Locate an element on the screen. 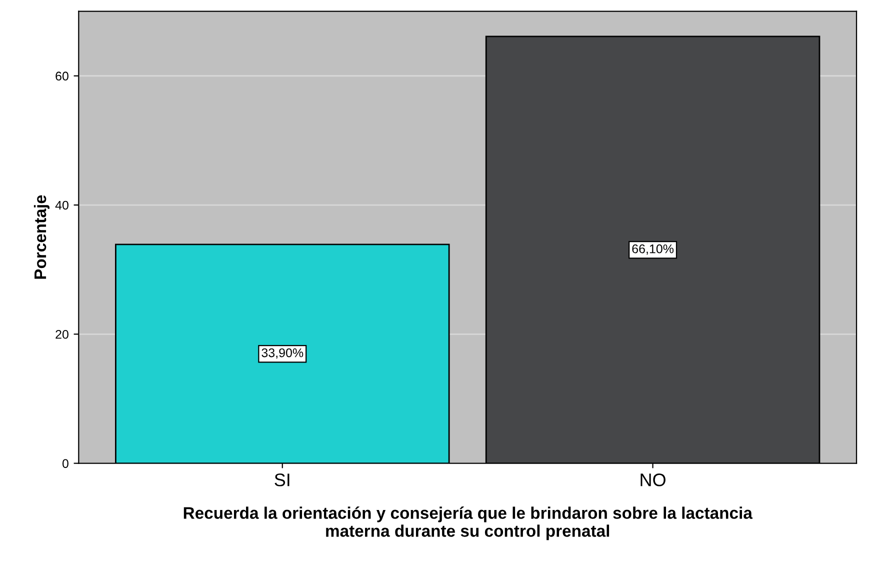 This screenshot has width=874, height=565. x-axis-title: Recuerda la orientación y consejería que le brindaron sobre la lactancia materna durante su control prenatal is located at coordinates (468, 523).